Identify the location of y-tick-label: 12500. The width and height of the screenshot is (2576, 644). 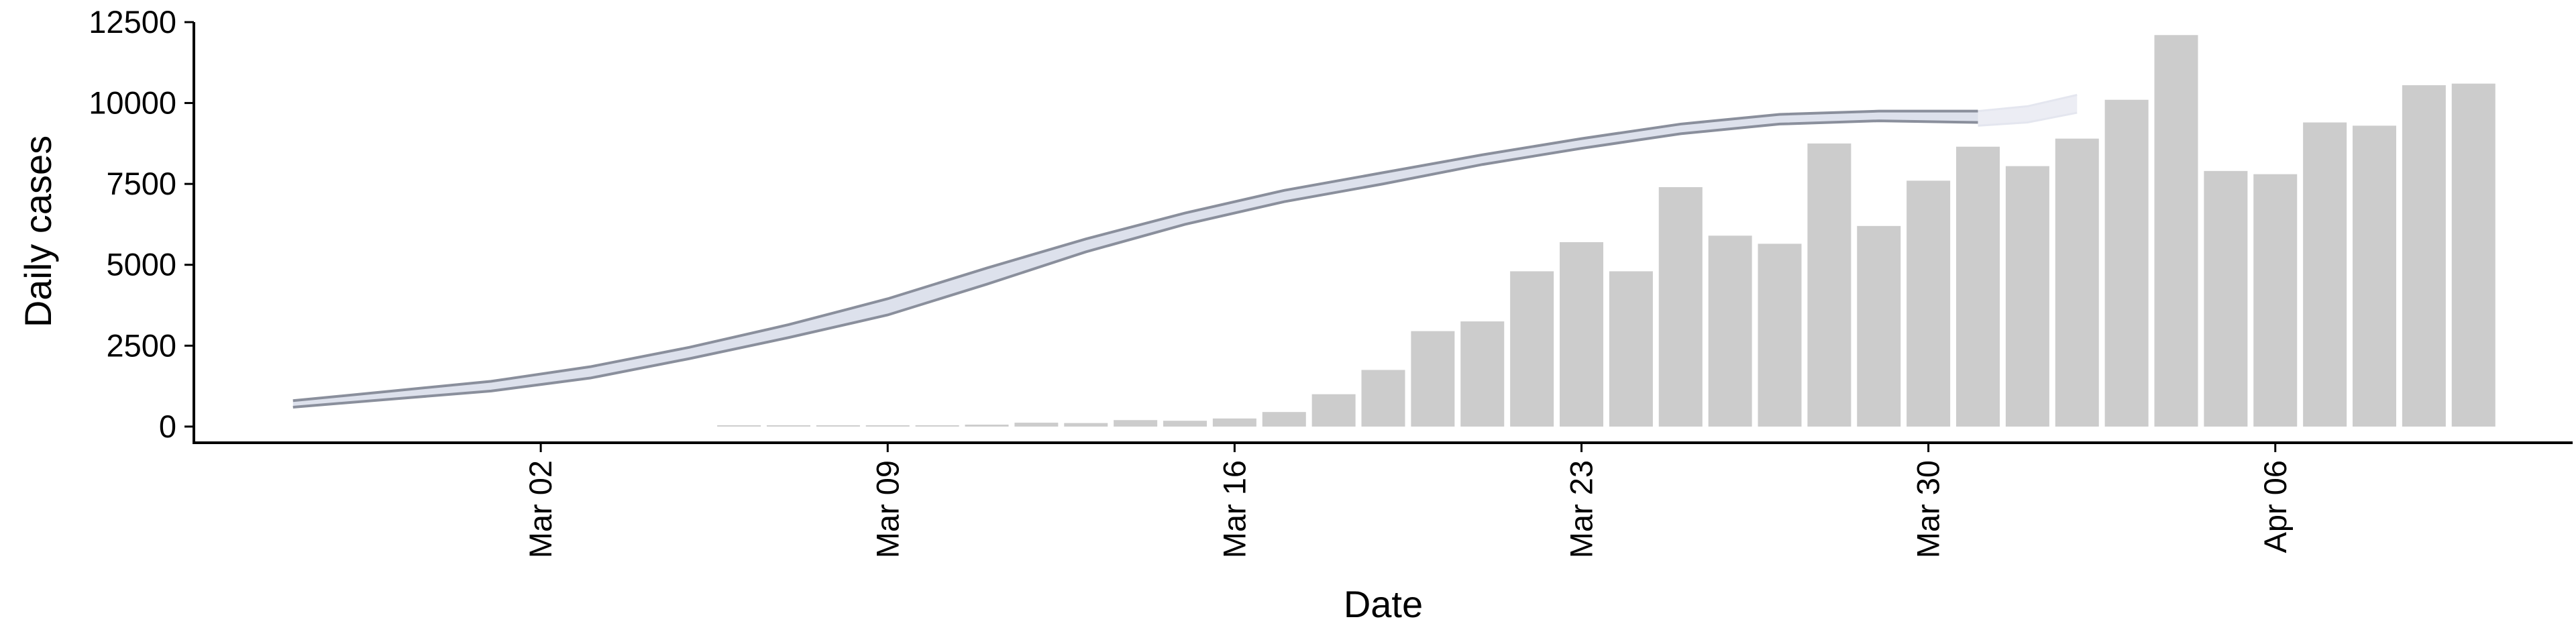
(132, 22).